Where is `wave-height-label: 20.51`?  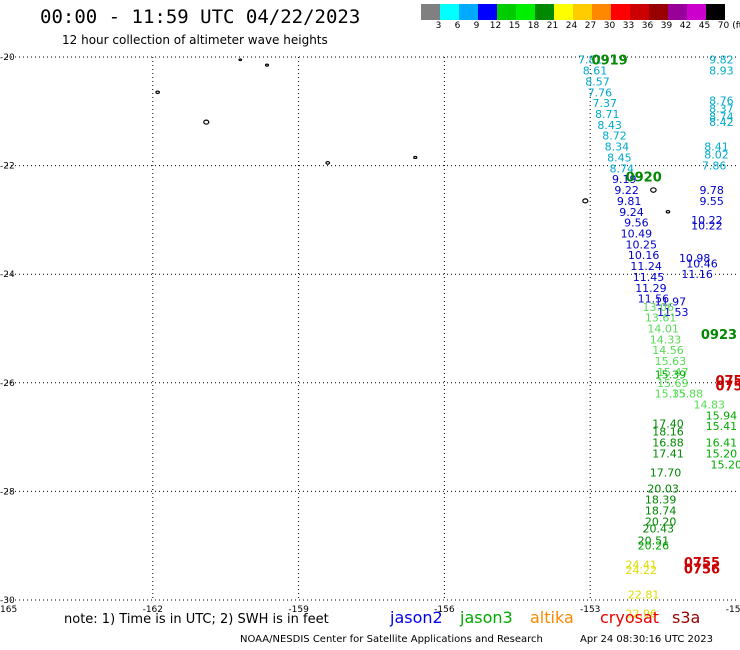
wave-height-label: 20.51 is located at coordinates (654, 540).